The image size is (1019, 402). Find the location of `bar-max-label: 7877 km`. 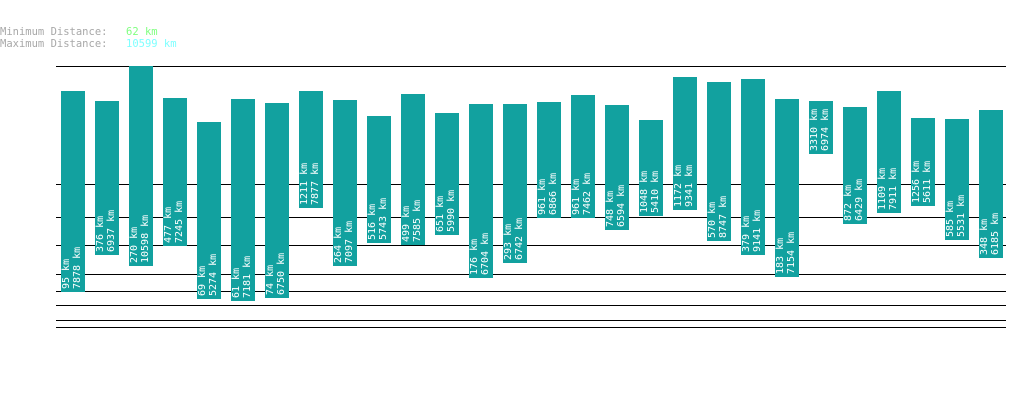

bar-max-label: 7877 km is located at coordinates (315, 184).